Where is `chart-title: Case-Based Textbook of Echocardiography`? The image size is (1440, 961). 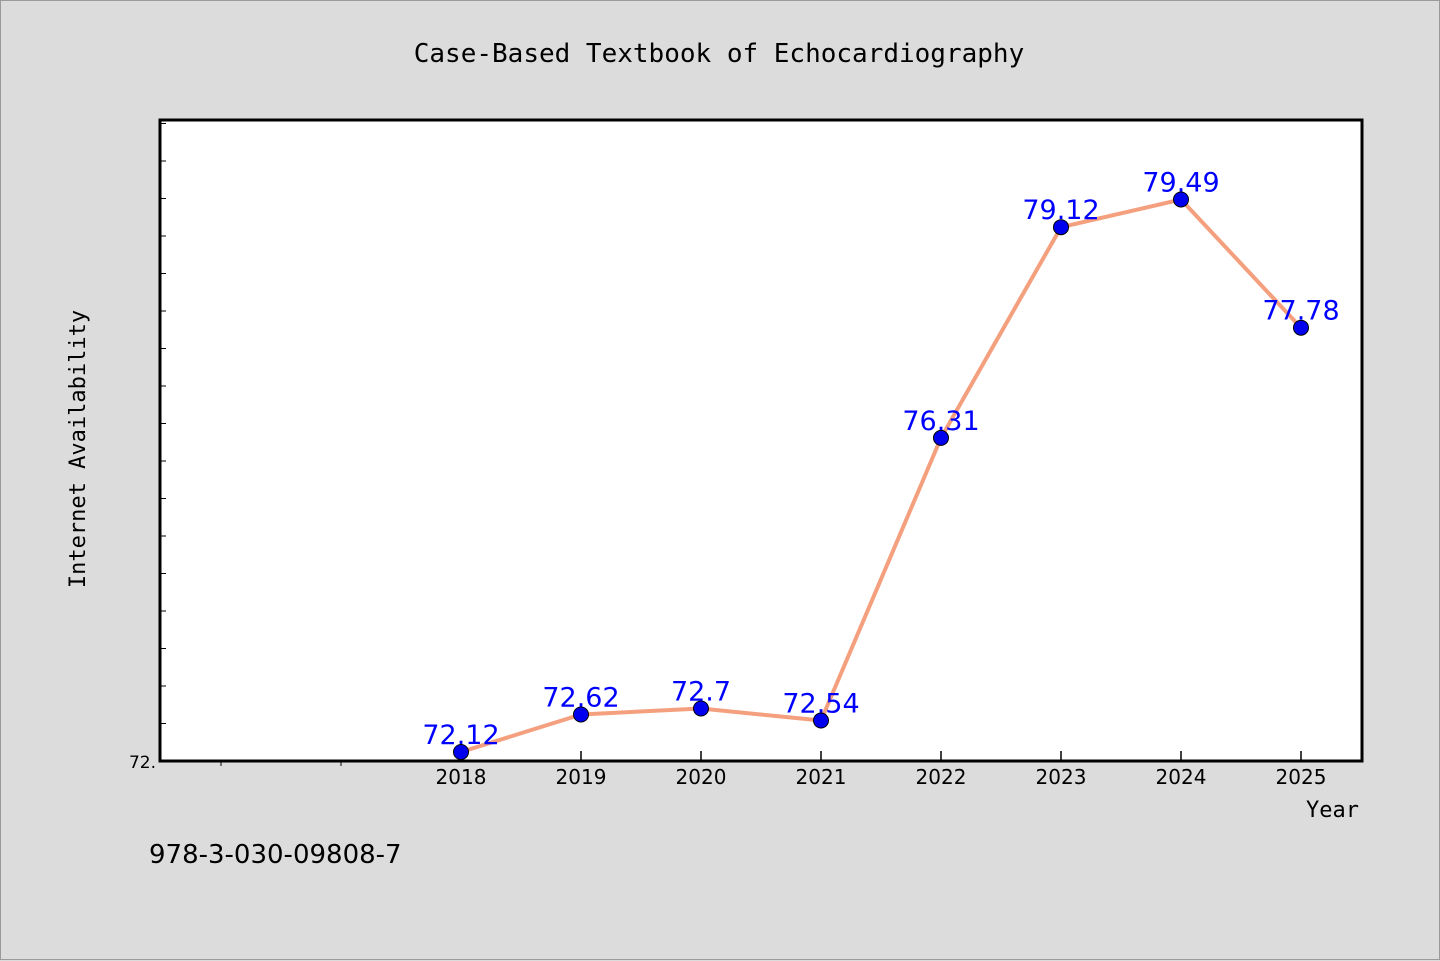
chart-title: Case-Based Textbook of Echocardiography is located at coordinates (719, 54).